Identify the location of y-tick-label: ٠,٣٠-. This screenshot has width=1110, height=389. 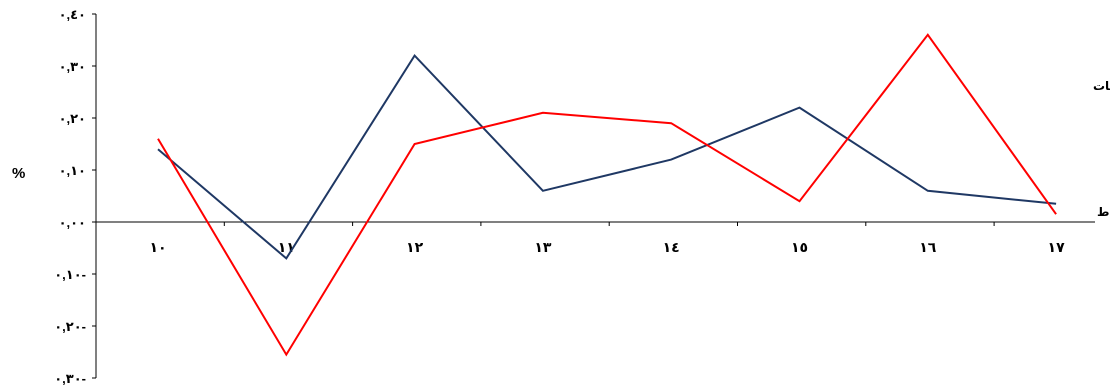
(70, 378).